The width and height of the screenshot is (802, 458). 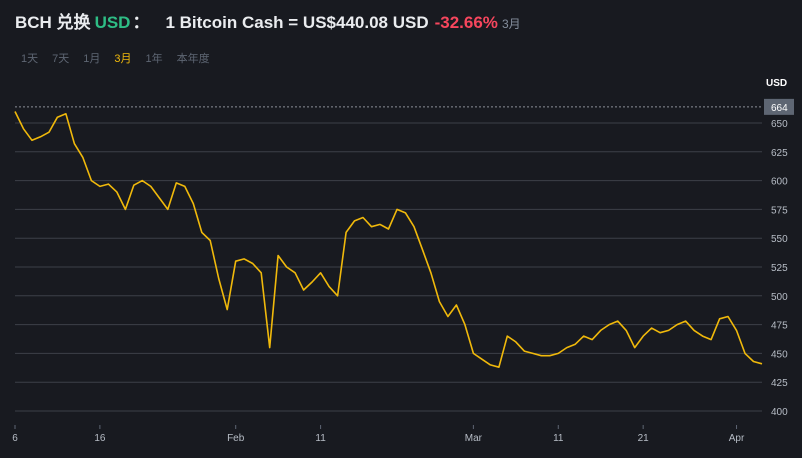 I want to click on y-unit-label: USD, so click(x=776, y=83).